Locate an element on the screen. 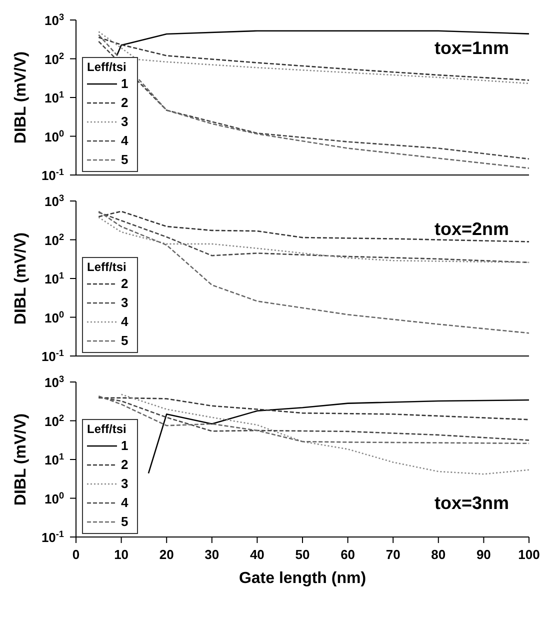 The width and height of the screenshot is (549, 617). annotation: tox=1nm is located at coordinates (471, 48).